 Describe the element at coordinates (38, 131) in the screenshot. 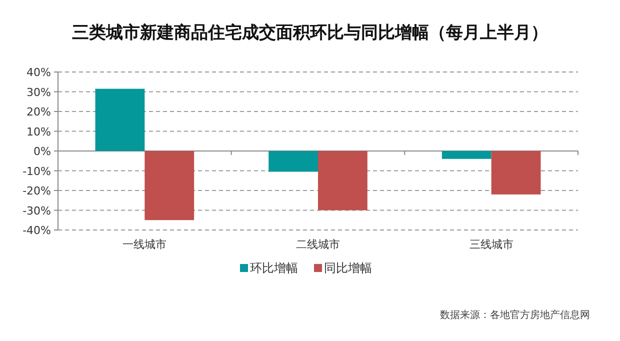

I see `y-tick-label: 10%` at that location.